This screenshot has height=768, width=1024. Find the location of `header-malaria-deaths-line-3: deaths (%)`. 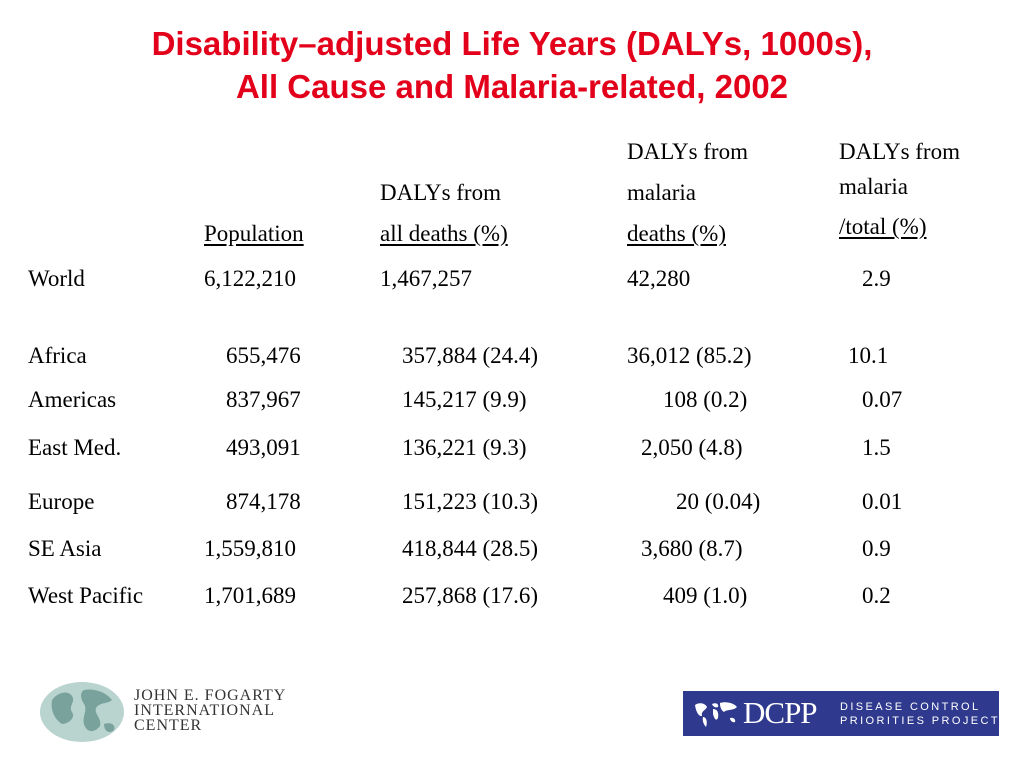

header-malaria-deaths-line-3: deaths (%) is located at coordinates (676, 233).